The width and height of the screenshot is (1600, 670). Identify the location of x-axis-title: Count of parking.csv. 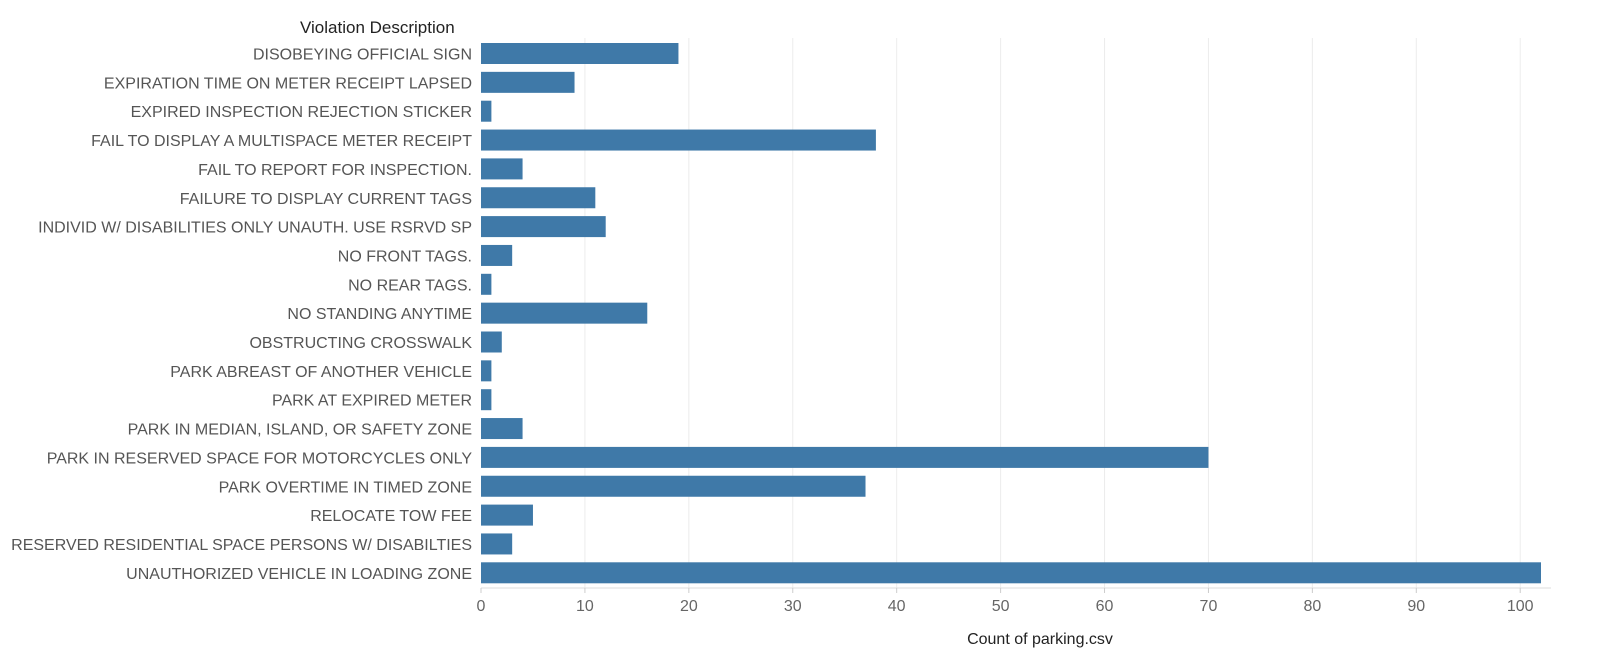
(1040, 639).